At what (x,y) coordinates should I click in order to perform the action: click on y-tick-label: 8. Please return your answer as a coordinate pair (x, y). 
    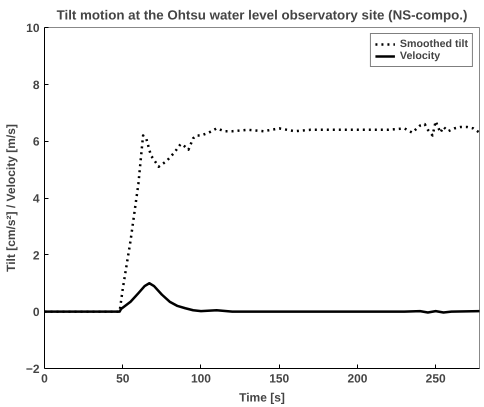
    Looking at the image, I should click on (36, 85).